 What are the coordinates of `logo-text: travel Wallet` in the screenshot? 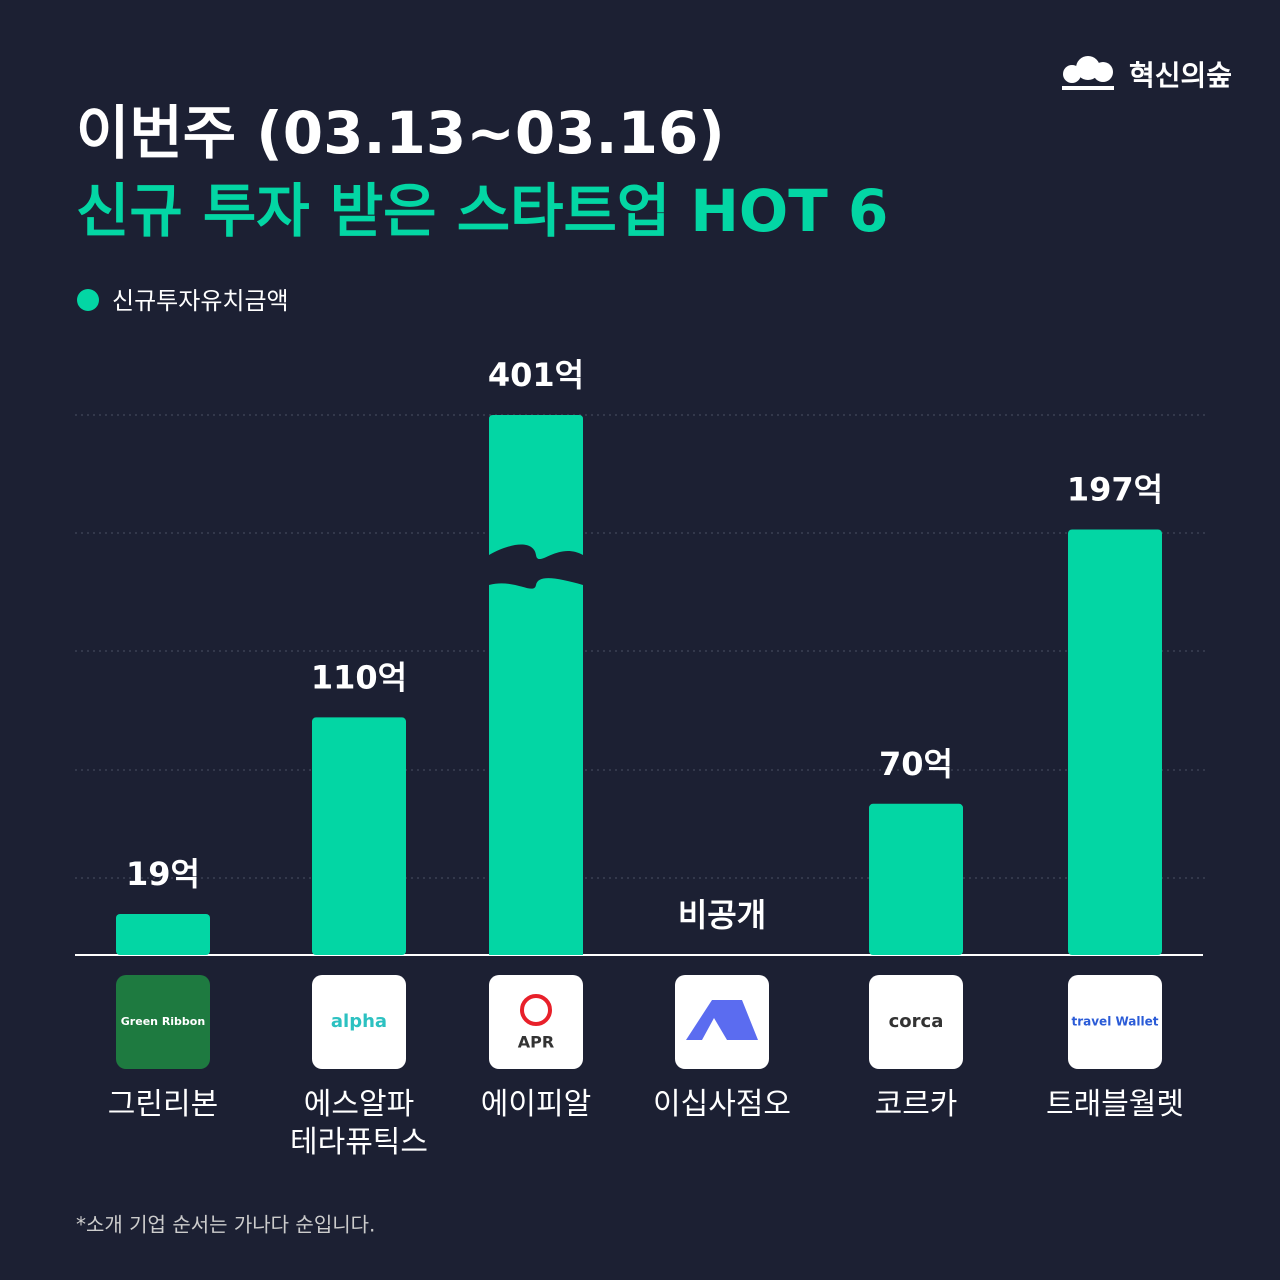 It's located at (1114, 1022).